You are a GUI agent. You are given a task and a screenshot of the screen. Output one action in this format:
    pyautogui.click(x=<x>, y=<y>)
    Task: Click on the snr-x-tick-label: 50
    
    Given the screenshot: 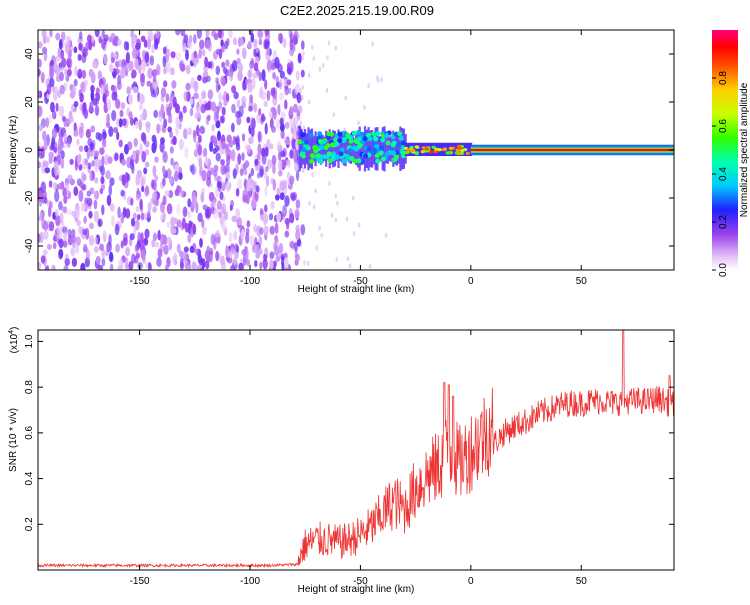 What is the action you would take?
    pyautogui.click(x=582, y=581)
    